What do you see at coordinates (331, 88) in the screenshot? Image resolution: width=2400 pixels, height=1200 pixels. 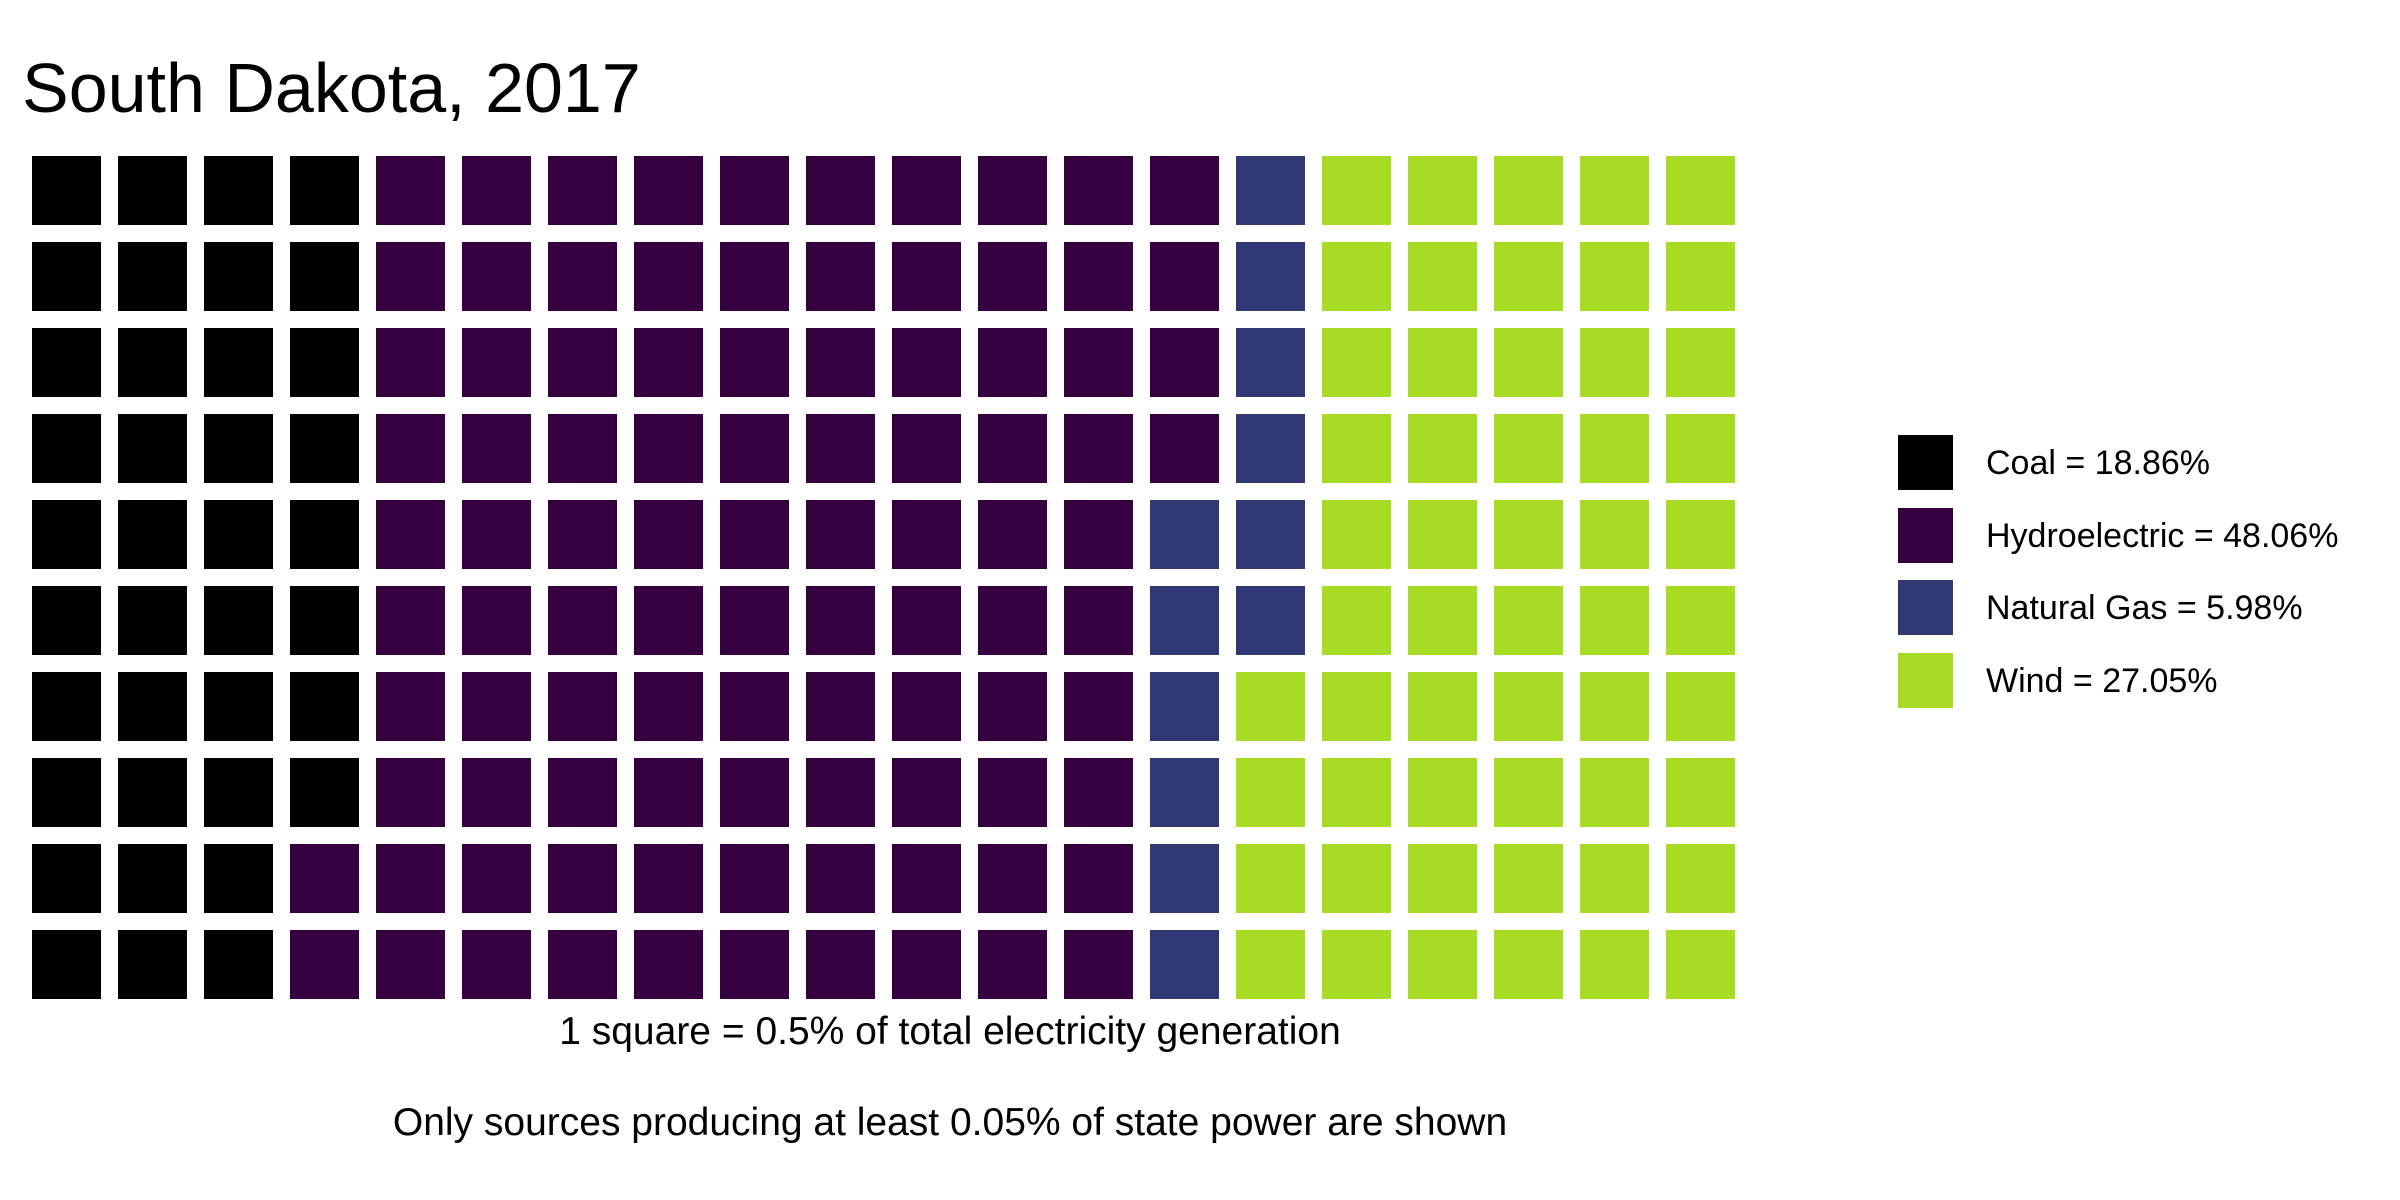 I see `chart-title: South Dakota, 2017` at bounding box center [331, 88].